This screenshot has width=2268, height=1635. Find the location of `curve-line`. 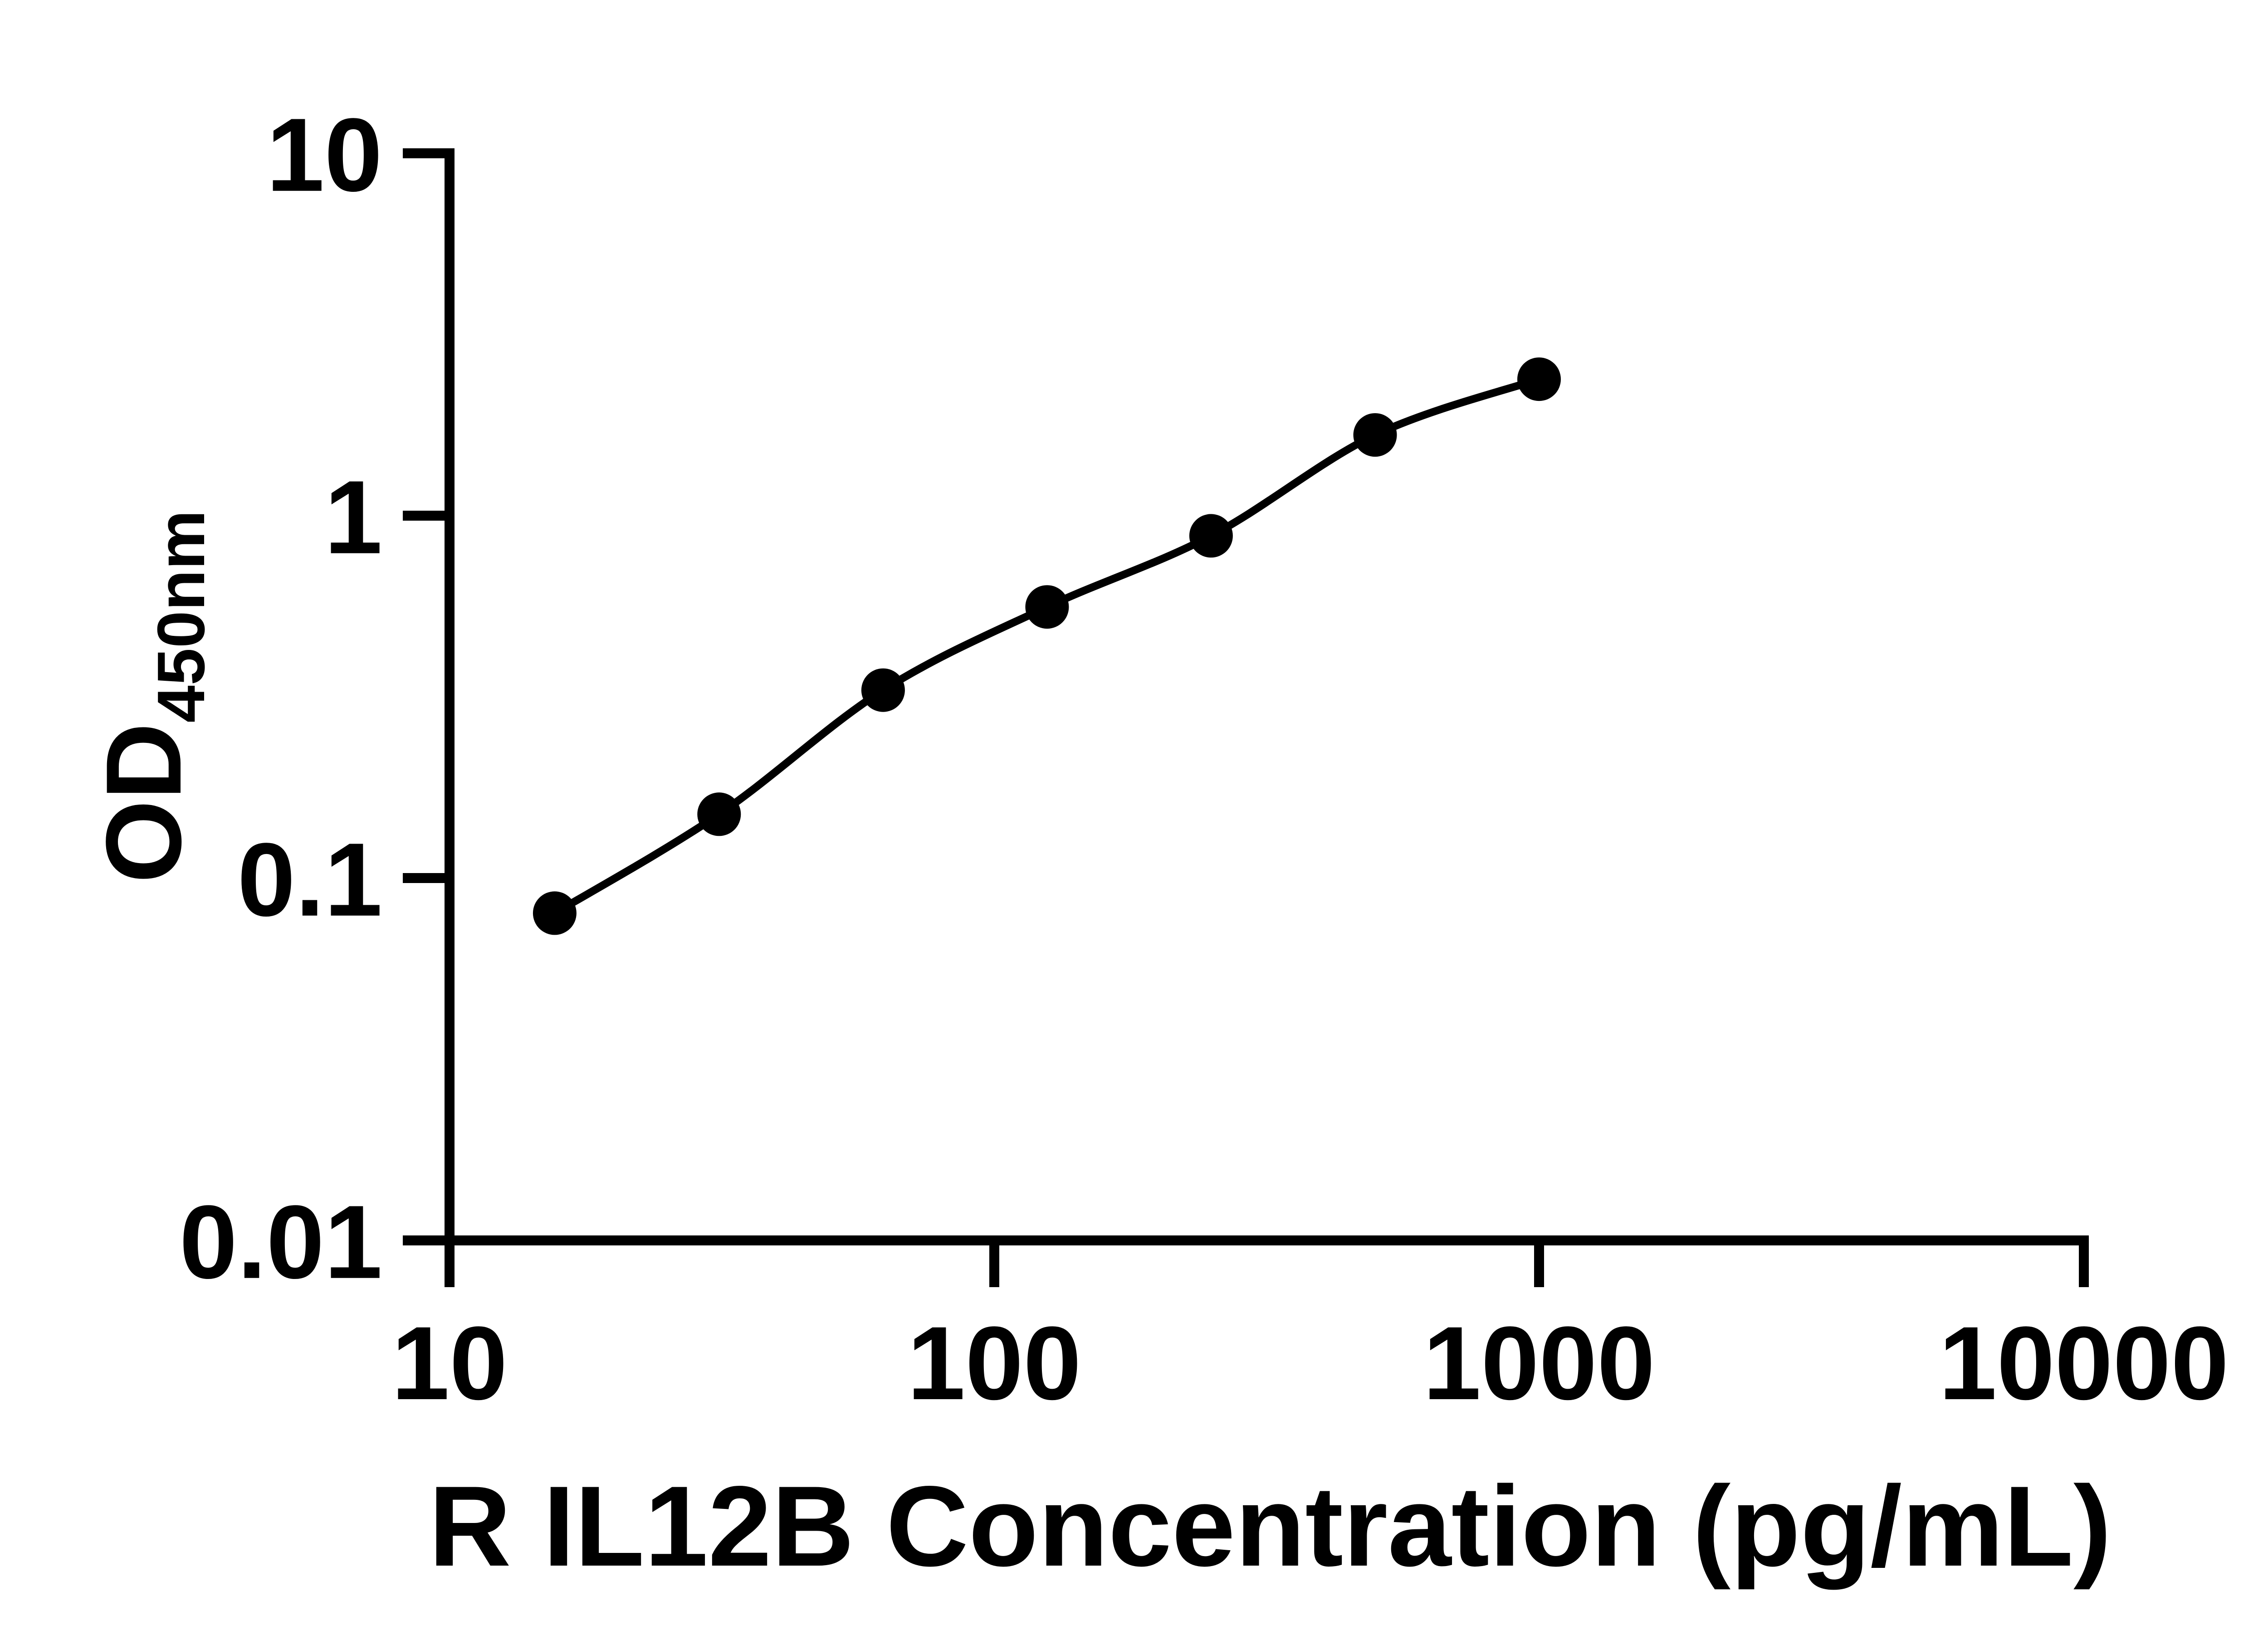

curve-line is located at coordinates (1046, 647).